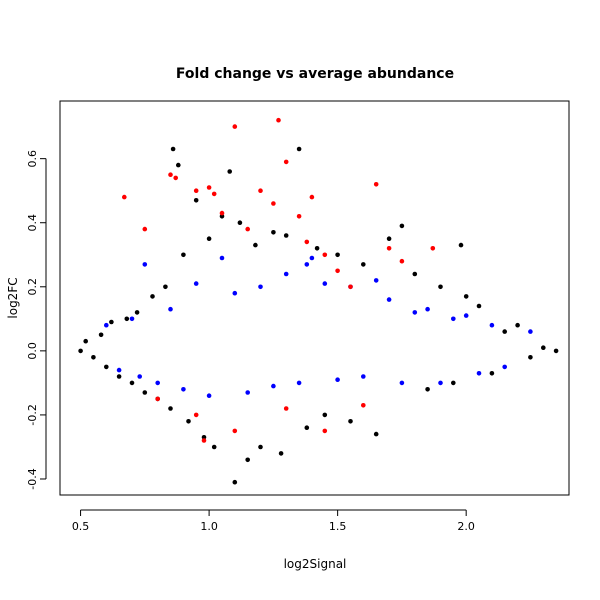  What do you see at coordinates (81, 526) in the screenshot?
I see `x-tick-label: 0.5` at bounding box center [81, 526].